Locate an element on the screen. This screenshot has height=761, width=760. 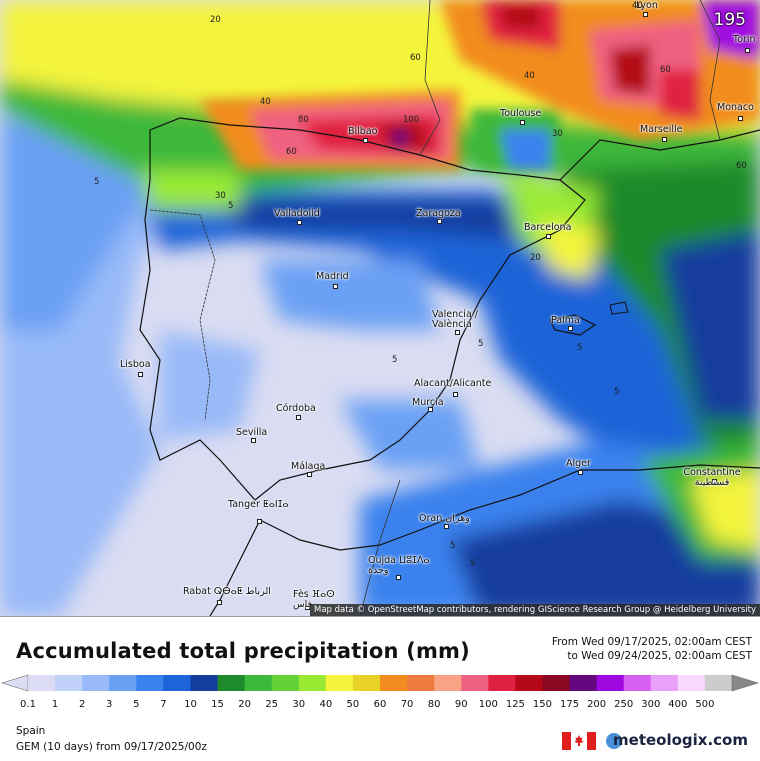
period-from: From Wed 09/17/2025, 02:00am CEST is located at coordinates (651, 642).